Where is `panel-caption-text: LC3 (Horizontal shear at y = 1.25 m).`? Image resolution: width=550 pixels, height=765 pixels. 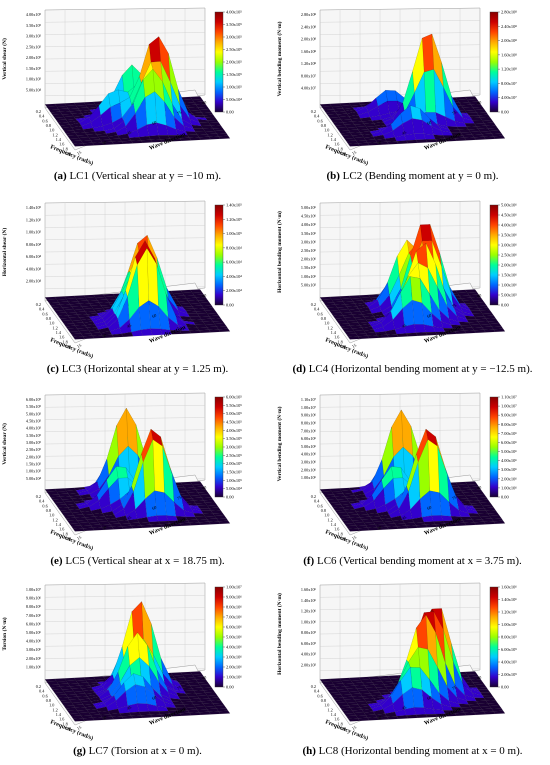
panel-caption-text: LC3 (Horizontal shear at y = 1.25 m). is located at coordinates (143, 369).